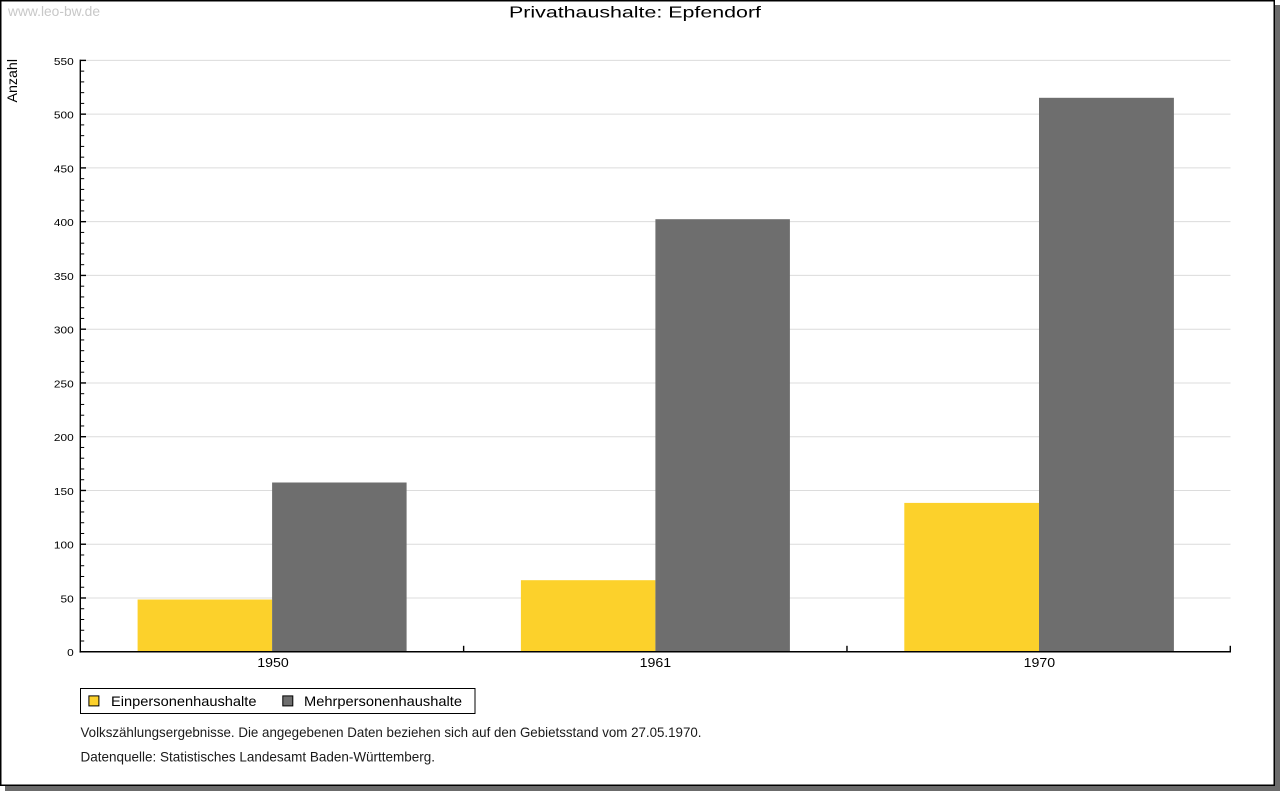 The width and height of the screenshot is (1280, 791). Describe the element at coordinates (635, 13) in the screenshot. I see `svg-text: Privathaushalte: Epfendorf` at that location.